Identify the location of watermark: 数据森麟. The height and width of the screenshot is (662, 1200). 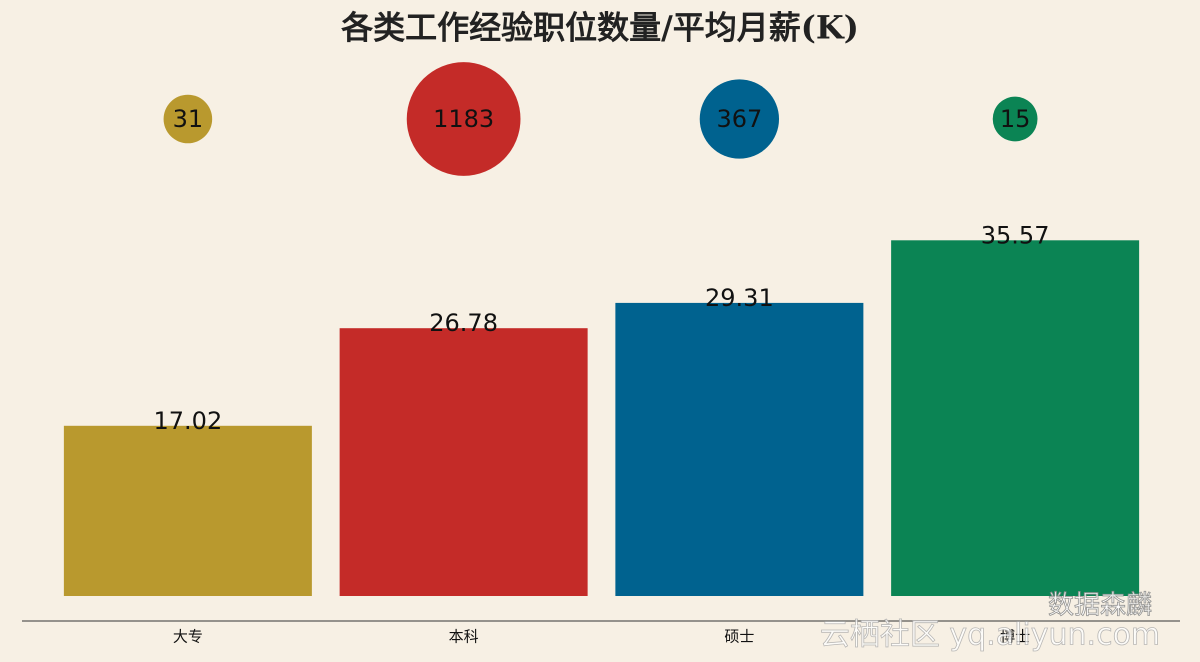
(1100, 606).